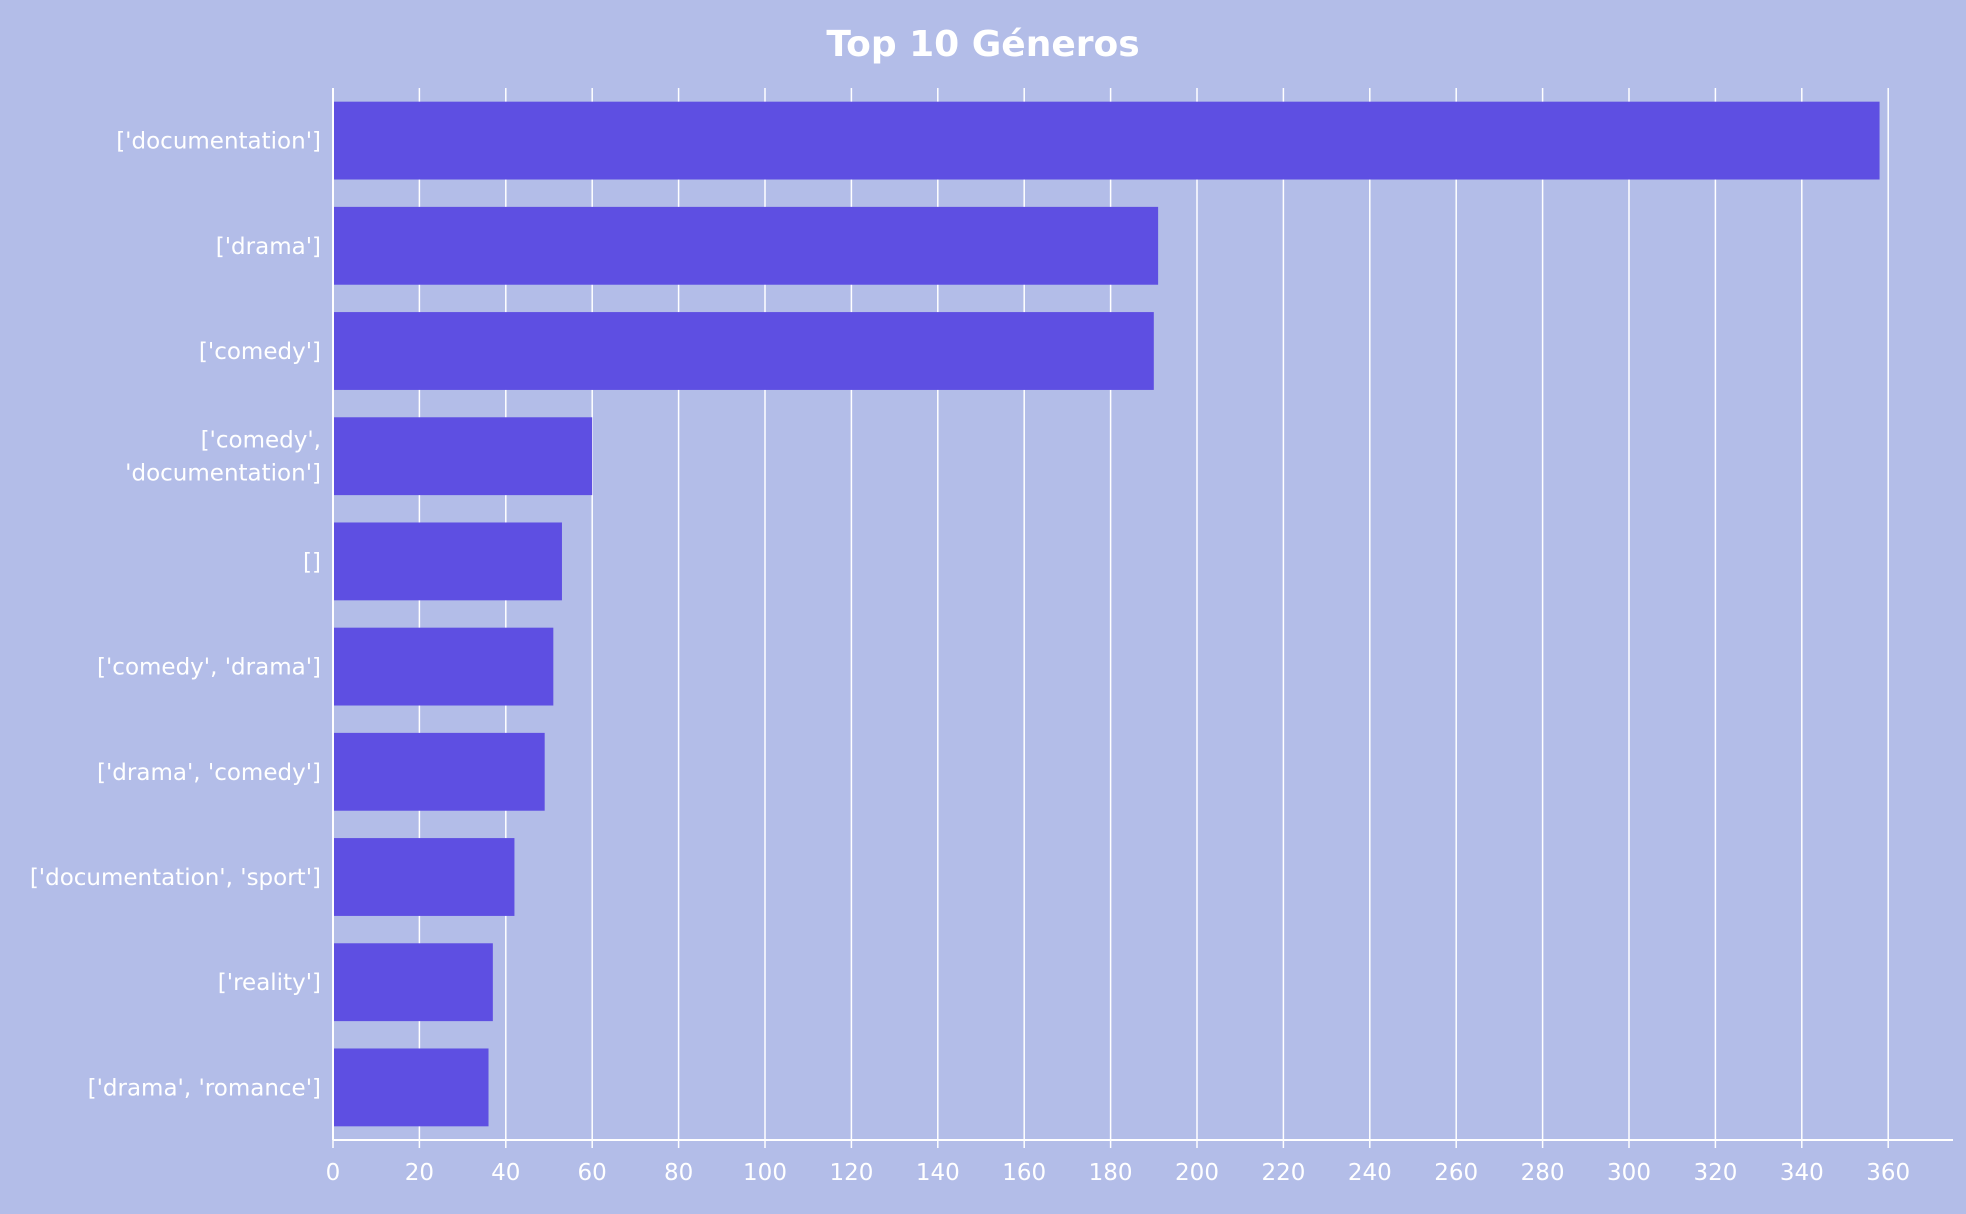 Image resolution: width=1966 pixels, height=1214 pixels. Describe the element at coordinates (1197, 1173) in the screenshot. I see `x-tick-label: 200` at that location.